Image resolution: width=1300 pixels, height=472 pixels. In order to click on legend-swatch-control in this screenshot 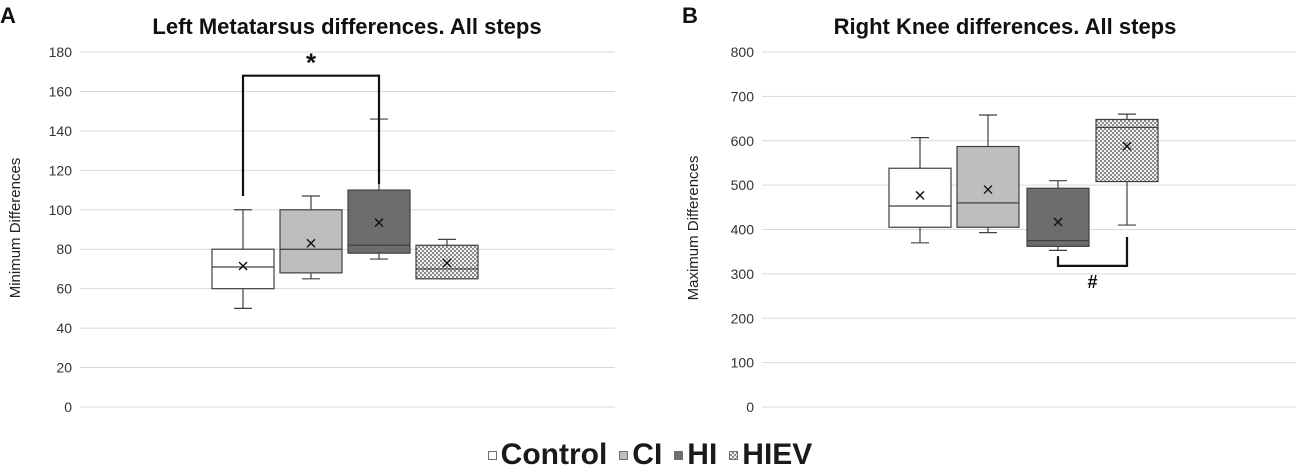, I will do `click(492, 455)`.